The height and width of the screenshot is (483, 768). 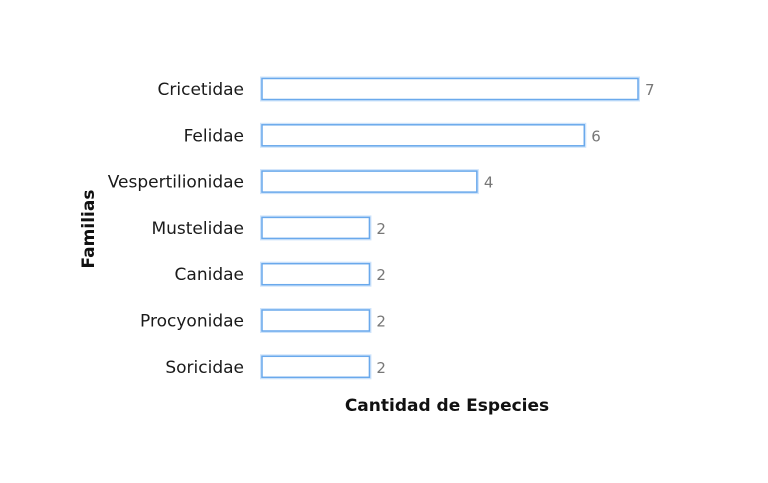 I want to click on value-label: 4, so click(x=489, y=183).